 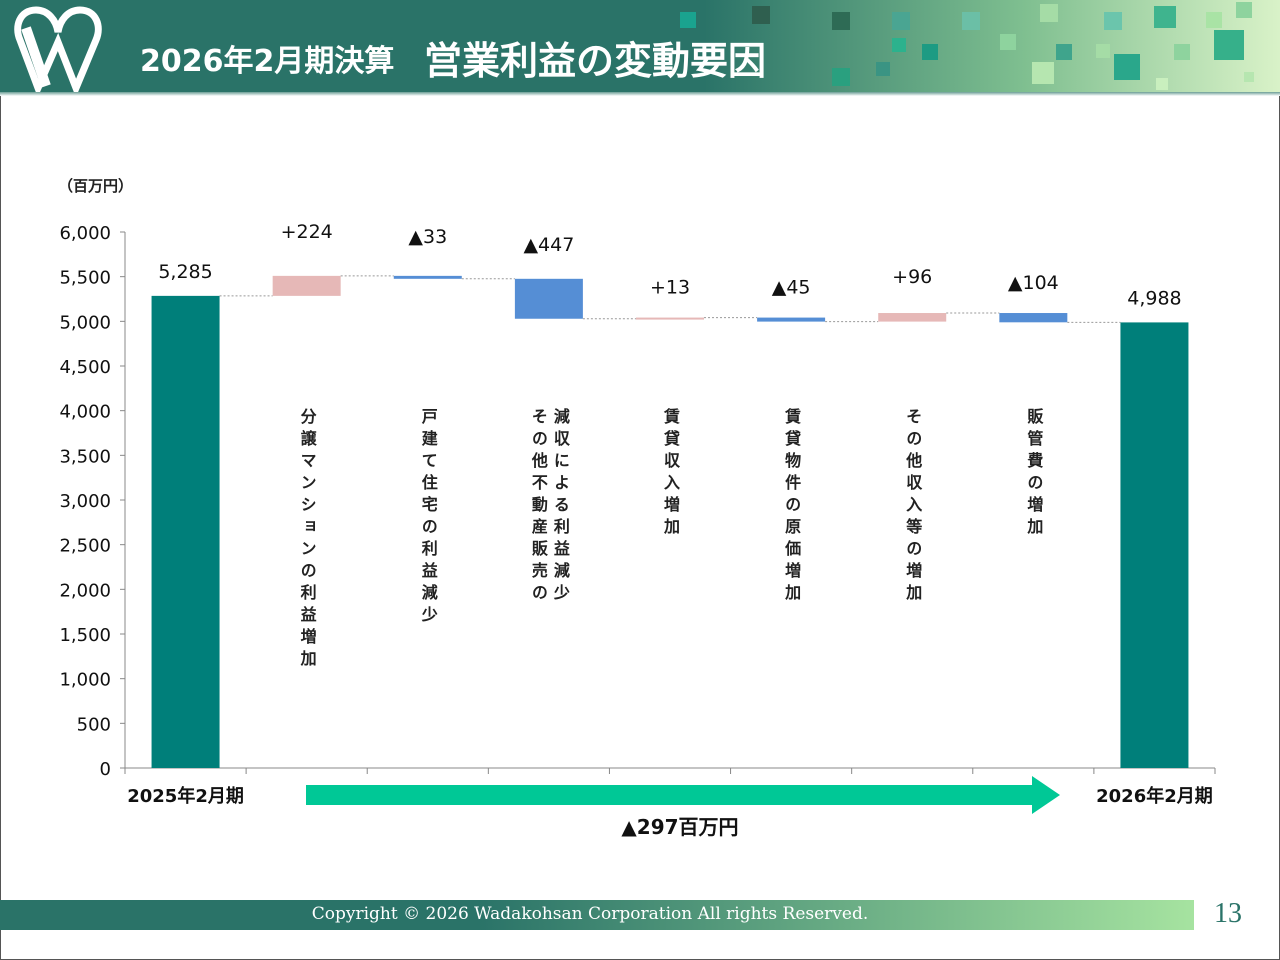 What do you see at coordinates (549, 507) in the screenshot?
I see `category-label: その他不動産販売の減収による利益減少` at bounding box center [549, 507].